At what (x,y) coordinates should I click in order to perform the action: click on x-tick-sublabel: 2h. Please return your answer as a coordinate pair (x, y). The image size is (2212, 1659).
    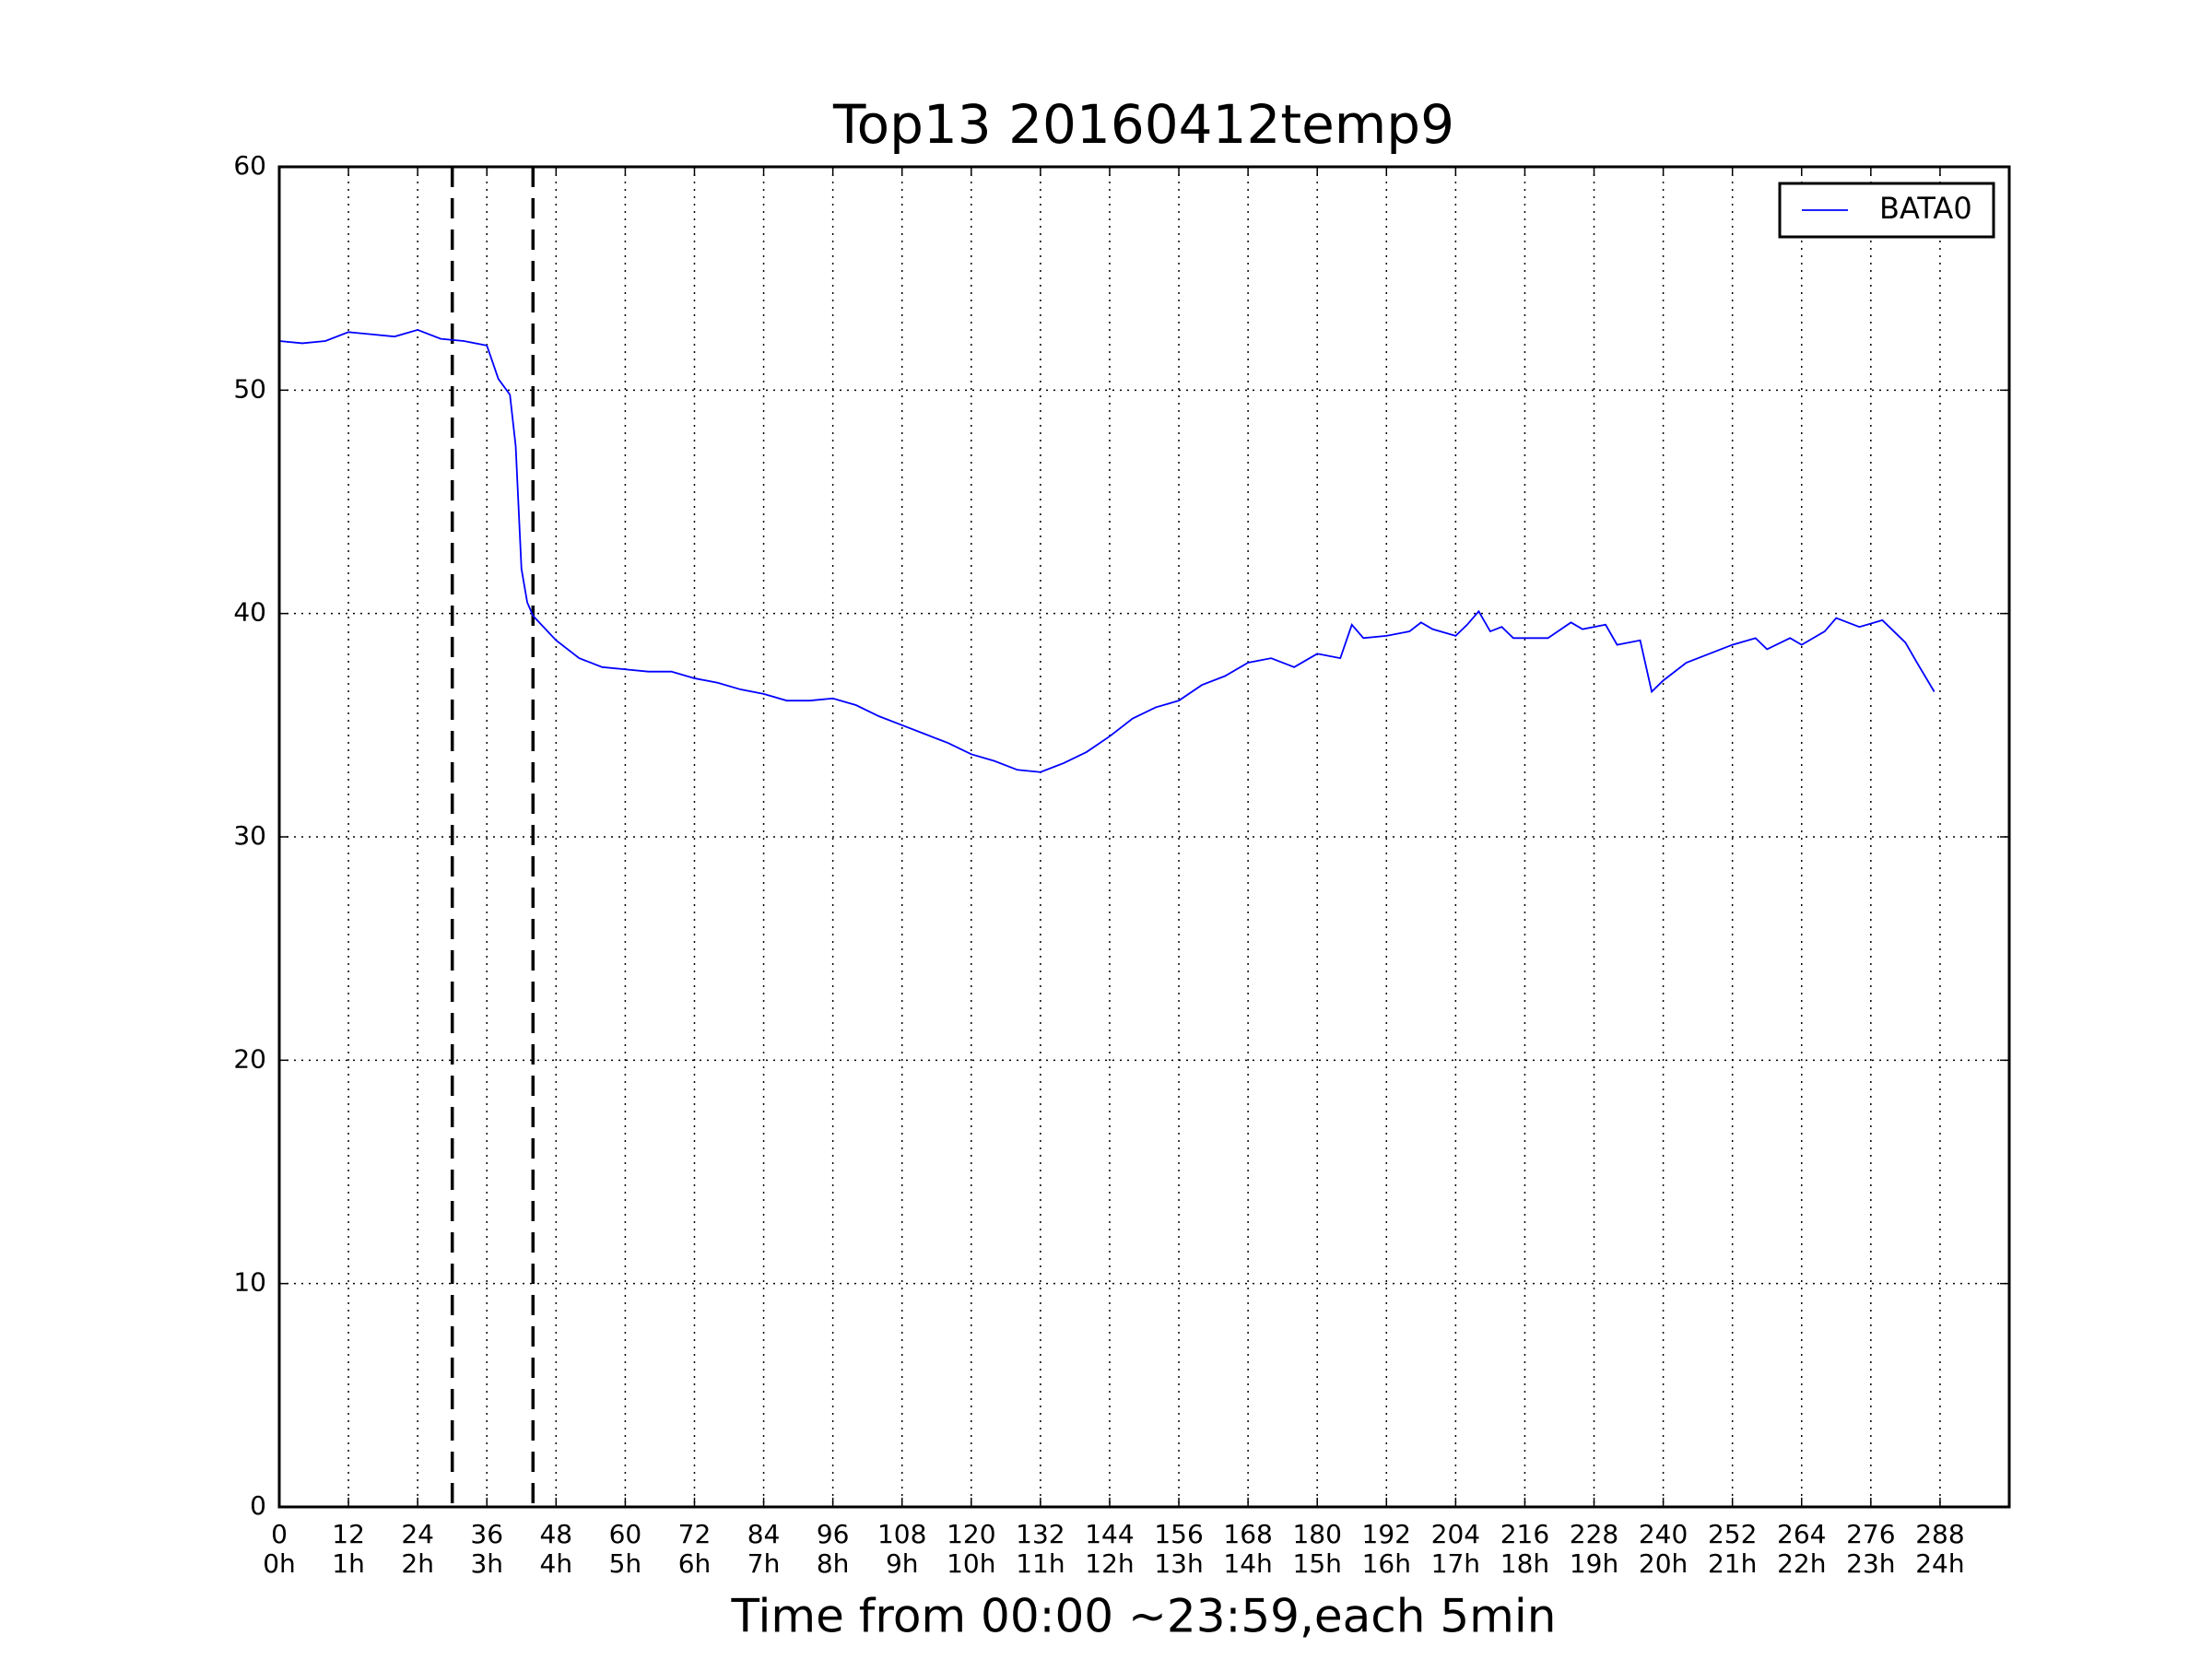
    Looking at the image, I should click on (417, 1563).